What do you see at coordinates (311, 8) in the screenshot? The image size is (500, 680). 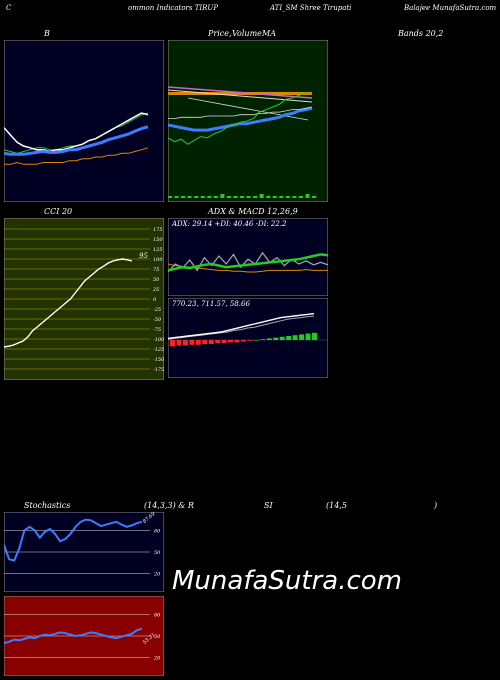 I see `header-seg2: ATI_SM Shree Tirupati` at bounding box center [311, 8].